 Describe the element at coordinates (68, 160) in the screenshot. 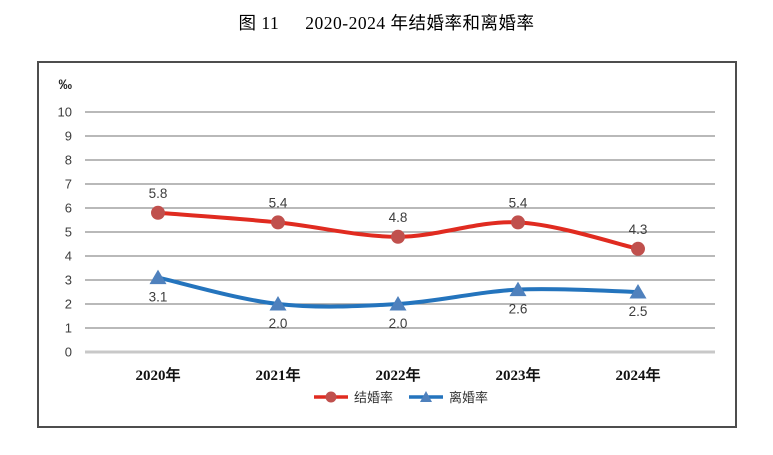

I see `y-axis-tick-label: 8` at that location.